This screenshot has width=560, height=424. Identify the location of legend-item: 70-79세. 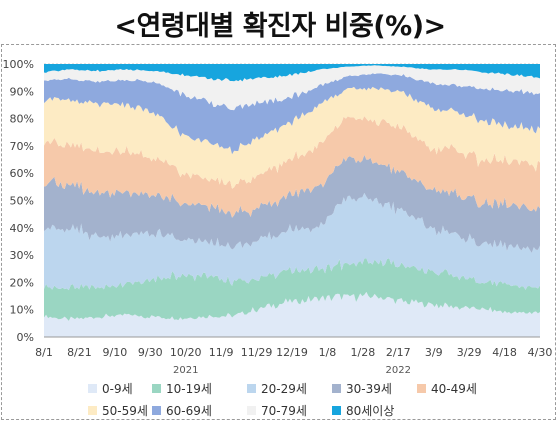
(277, 410).